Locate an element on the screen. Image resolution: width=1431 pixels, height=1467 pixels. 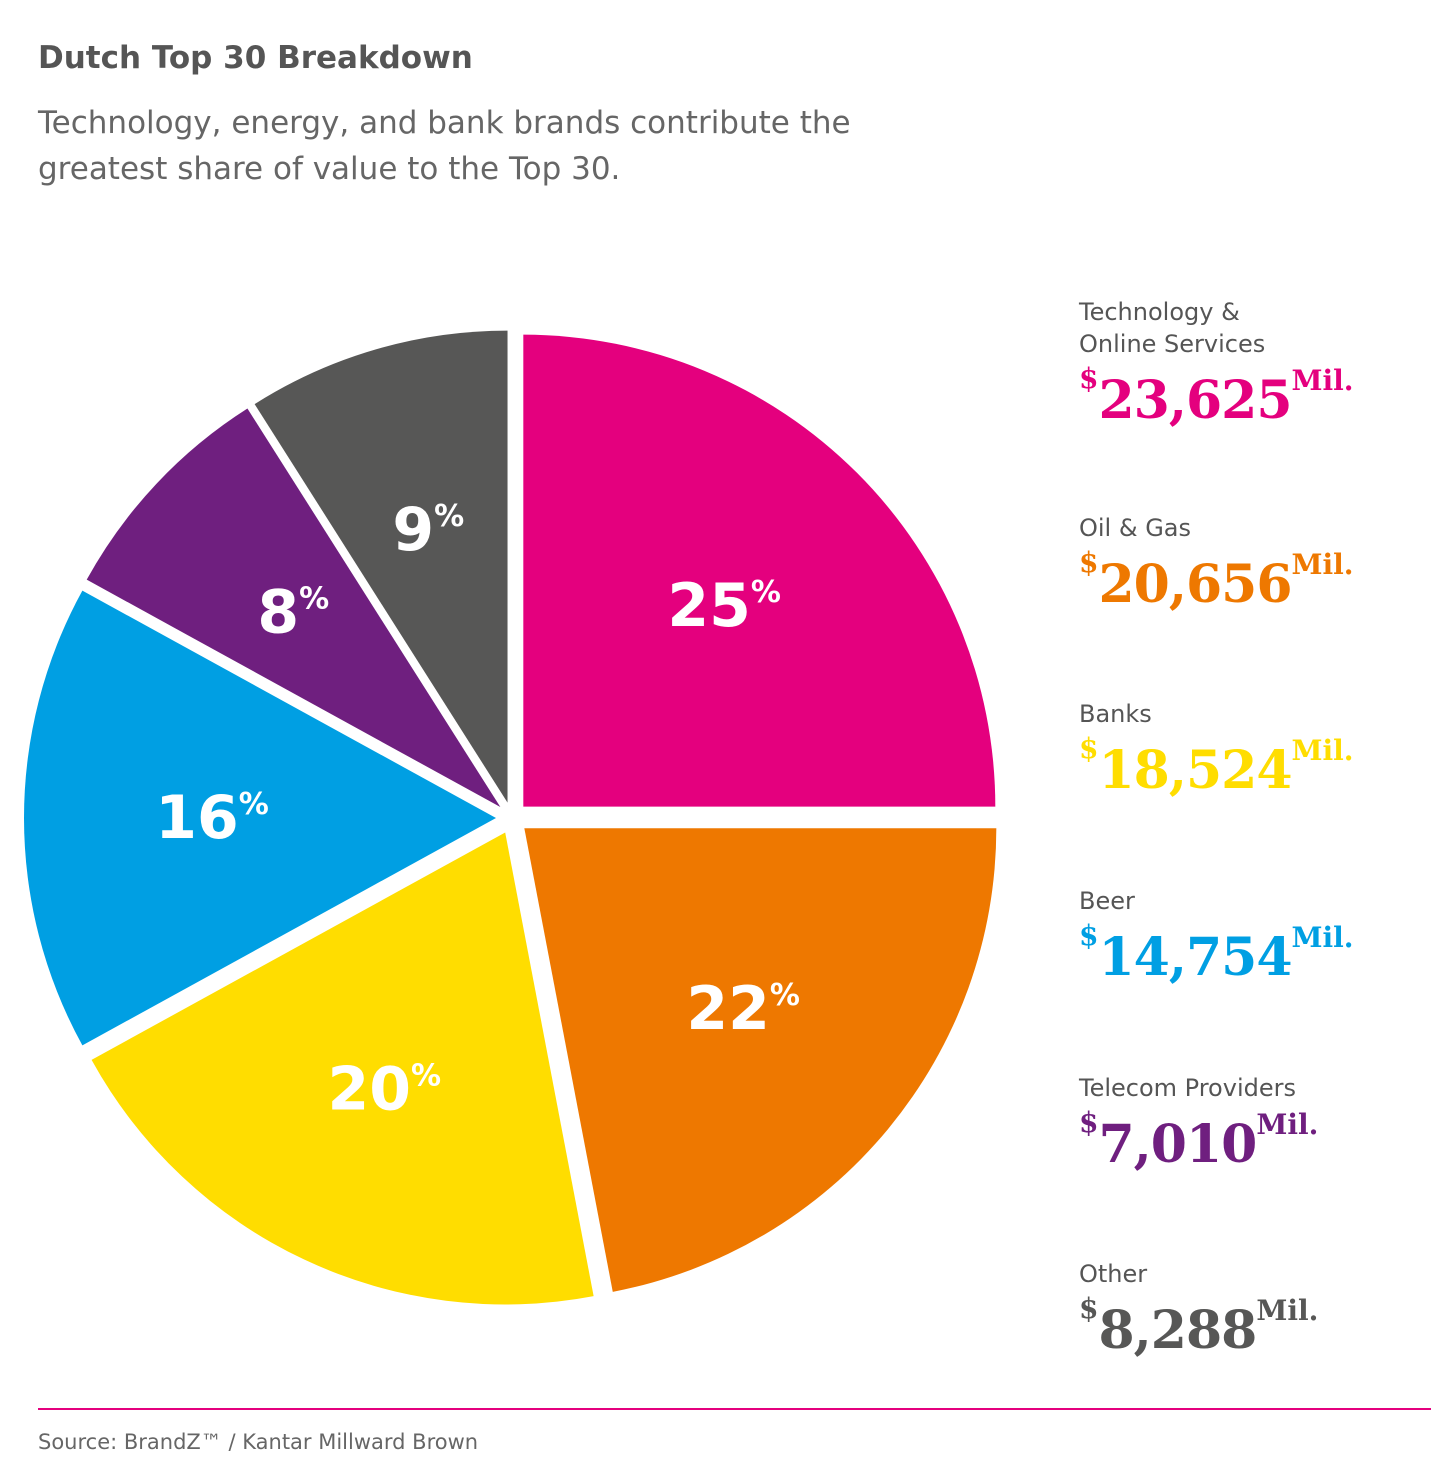
legend-item-0: Technology & Online Services $23,625Mil. is located at coordinates (1255, 363).